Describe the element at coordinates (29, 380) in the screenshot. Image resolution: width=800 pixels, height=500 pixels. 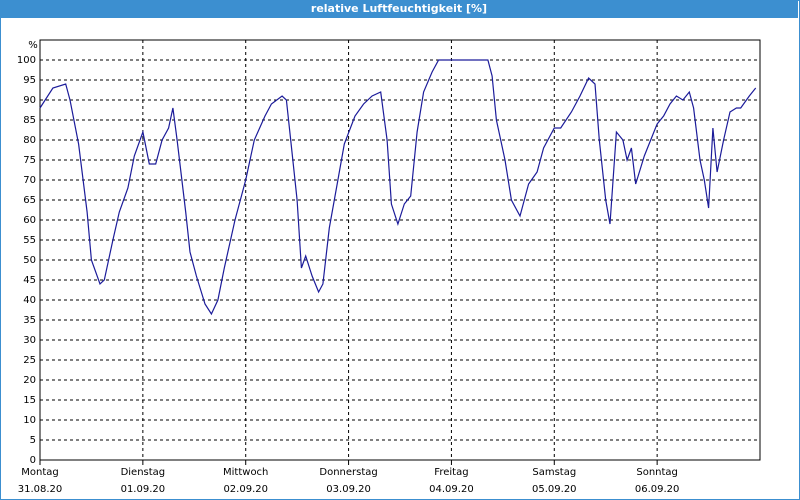
I see `y-tick-label: 20` at that location.